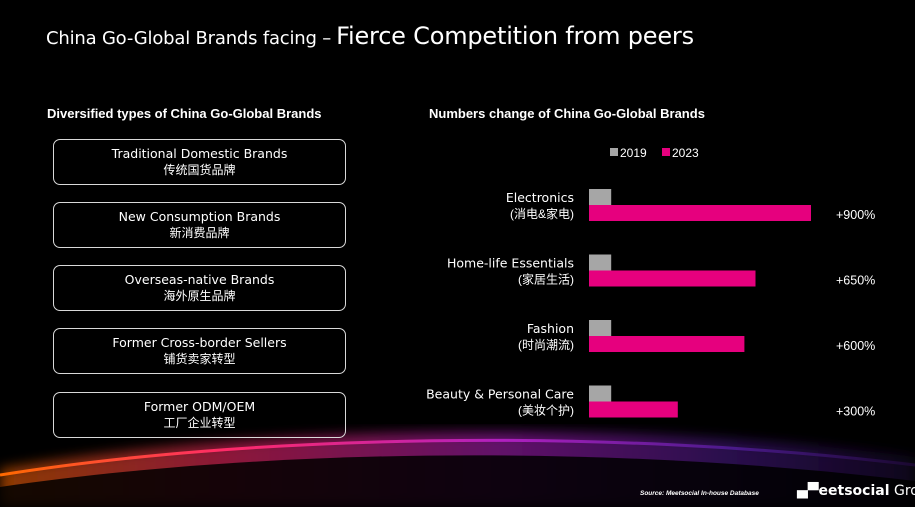 The image size is (915, 507). What do you see at coordinates (199, 415) in the screenshot?
I see `brand-type-box: Former ODM/OEM 工厂企业转型` at bounding box center [199, 415].